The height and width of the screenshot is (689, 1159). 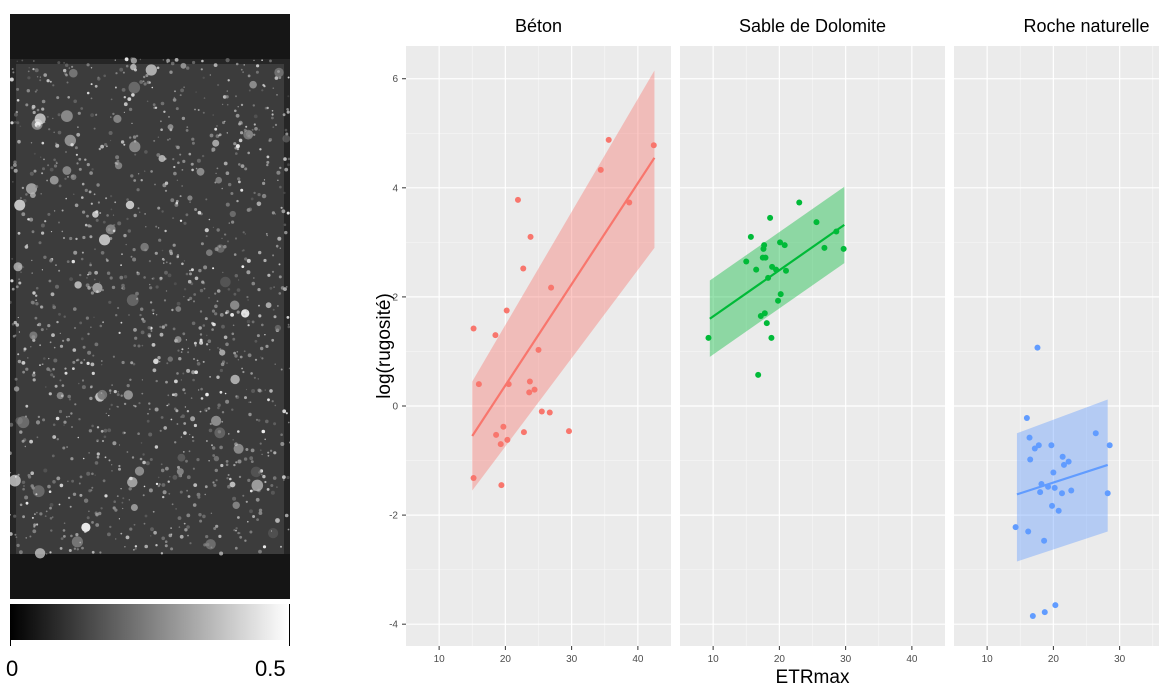 What do you see at coordinates (846, 659) in the screenshot?
I see `x-tick-label: 30` at bounding box center [846, 659].